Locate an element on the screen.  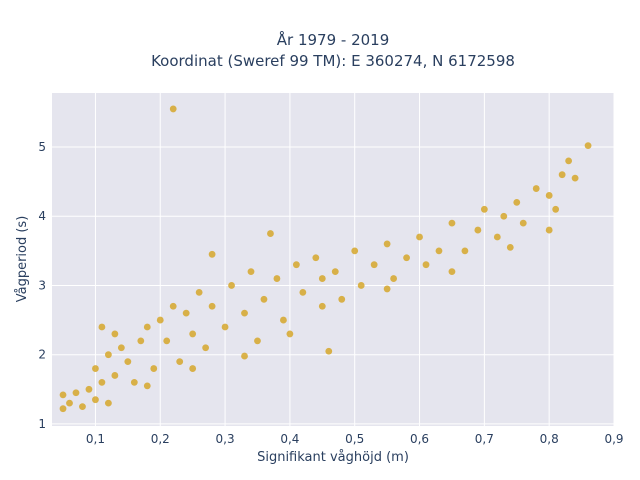
x-tick-label: 0,1 is located at coordinates (95, 439).